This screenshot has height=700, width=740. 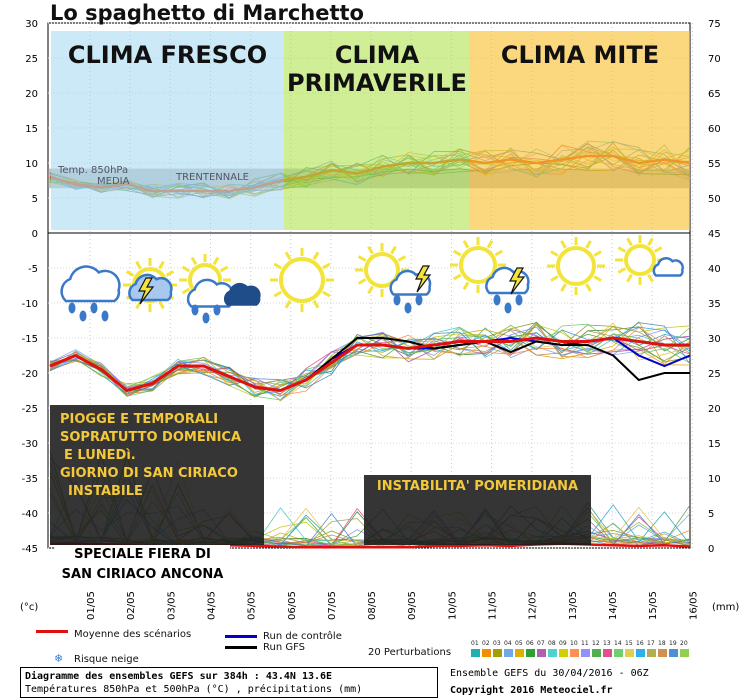 What do you see at coordinates (31, 164) in the screenshot?
I see `left-tick-label: 10` at bounding box center [31, 164].